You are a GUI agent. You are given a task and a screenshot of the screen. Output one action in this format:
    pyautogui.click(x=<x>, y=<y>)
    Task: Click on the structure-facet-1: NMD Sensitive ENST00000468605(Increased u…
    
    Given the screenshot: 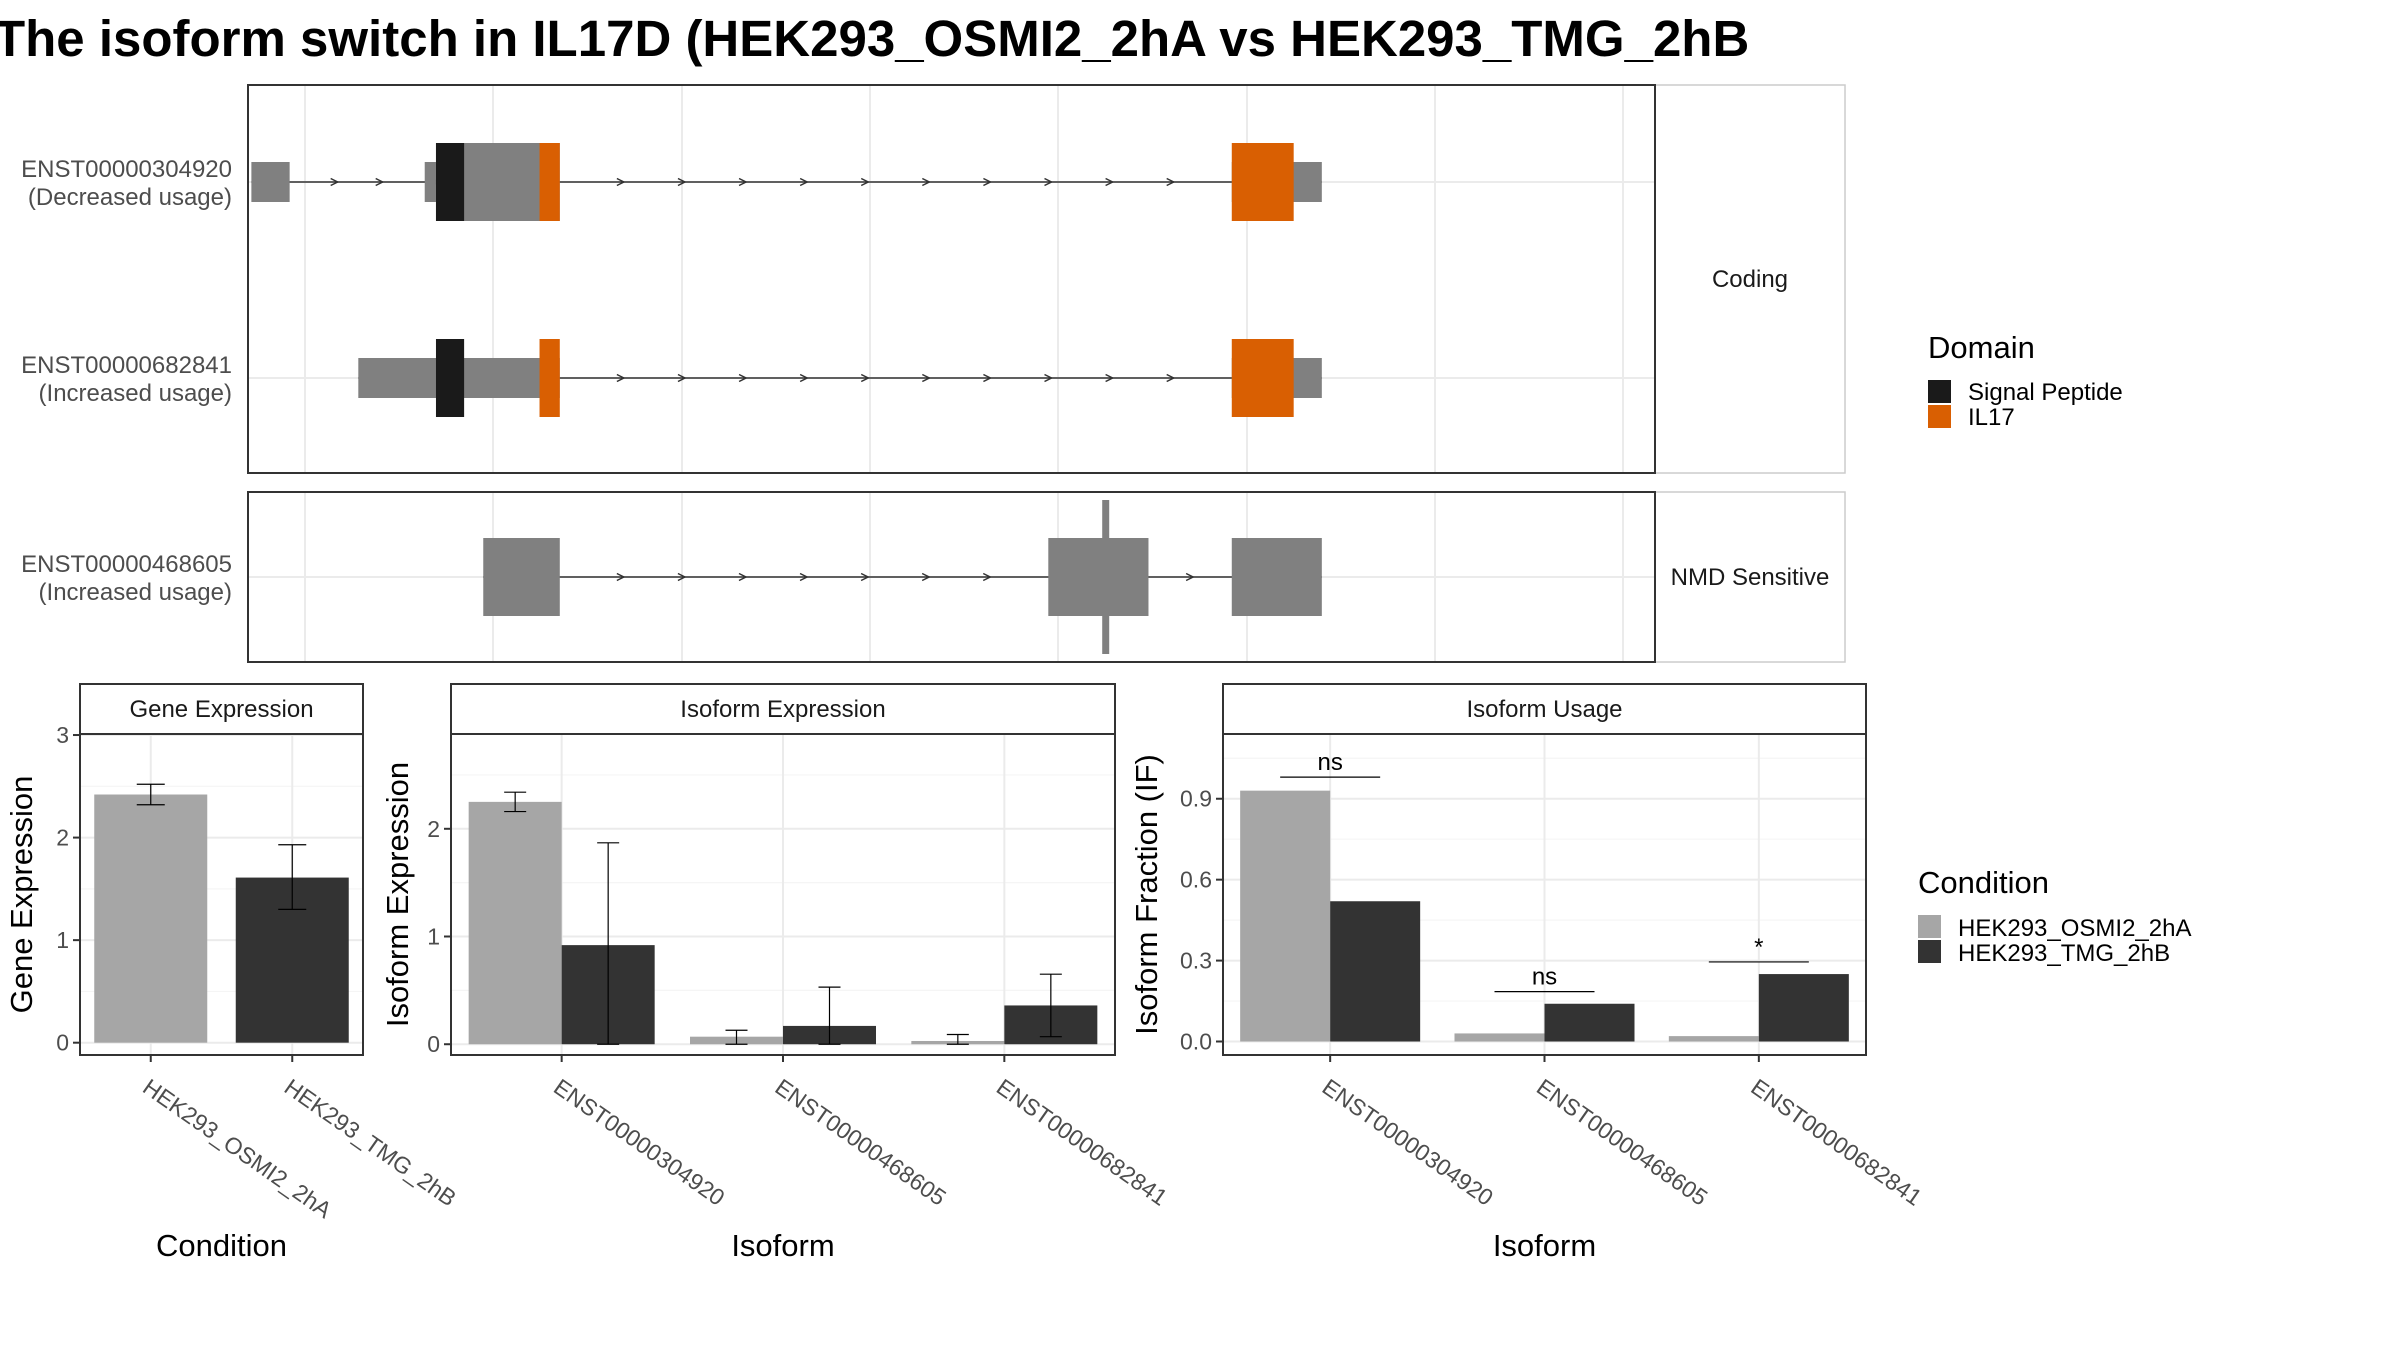 What is the action you would take?
    pyautogui.click(x=933, y=577)
    